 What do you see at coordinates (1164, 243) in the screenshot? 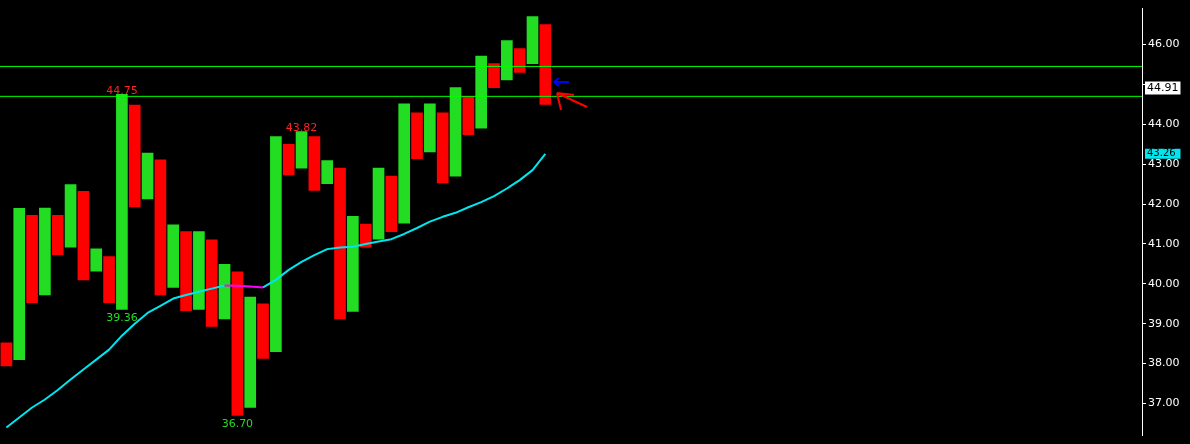
I see `y-tick-label: 41.00` at bounding box center [1164, 243].